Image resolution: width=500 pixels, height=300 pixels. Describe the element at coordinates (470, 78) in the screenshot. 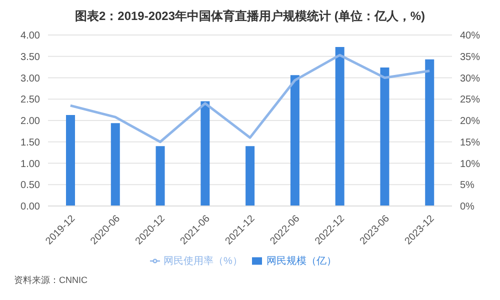

I see `y2-tick-label: 30%` at that location.